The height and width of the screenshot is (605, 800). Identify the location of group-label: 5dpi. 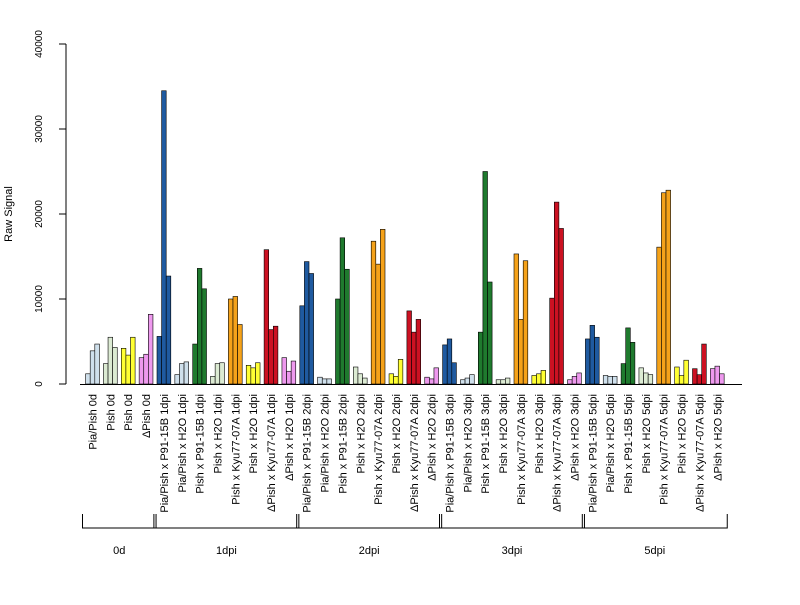
(654, 551).